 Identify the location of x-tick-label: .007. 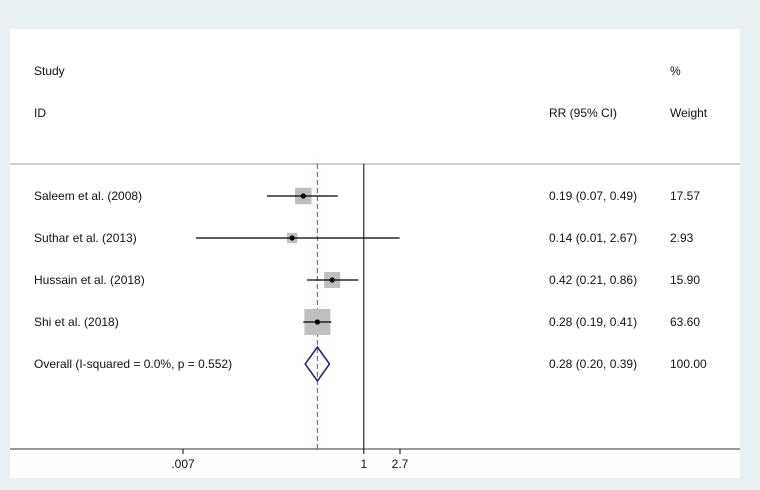
(183, 464).